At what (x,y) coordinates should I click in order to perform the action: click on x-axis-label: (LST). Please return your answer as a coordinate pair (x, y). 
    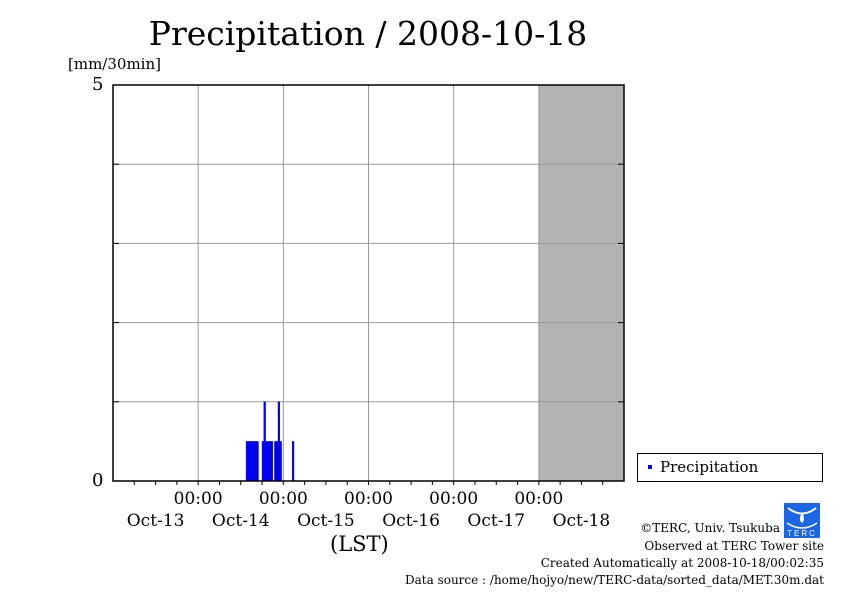
    Looking at the image, I should click on (359, 544).